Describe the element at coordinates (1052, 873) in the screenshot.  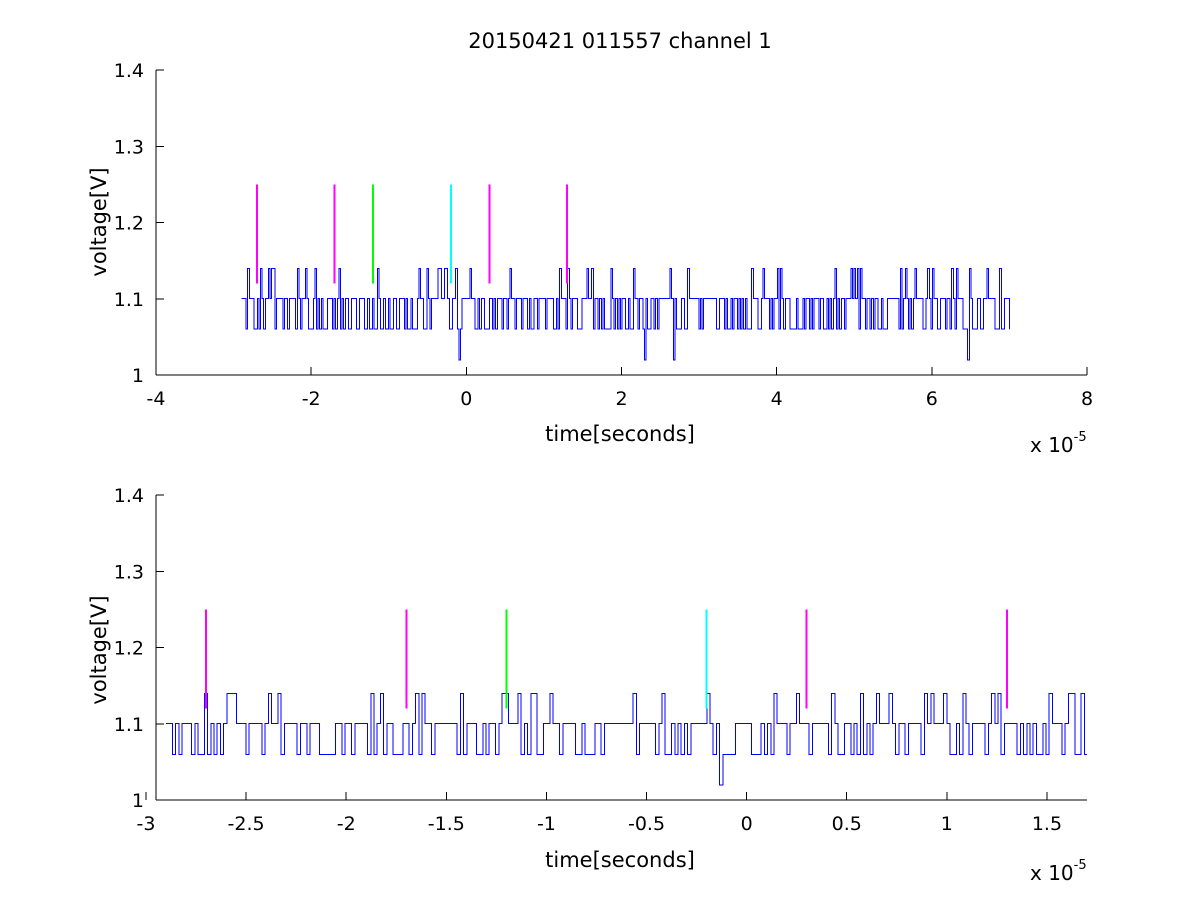
I see `bottom-x-multiplier-base: x 10` at that location.